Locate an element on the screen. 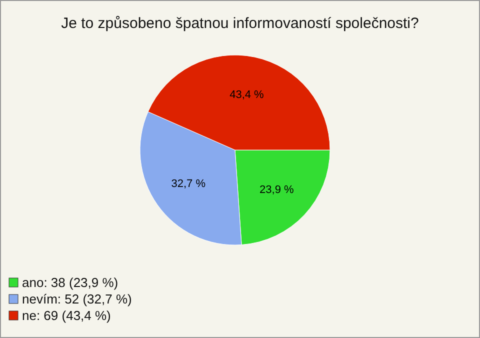 The image size is (480, 338). data-label: 32,7 % is located at coordinates (188, 184).